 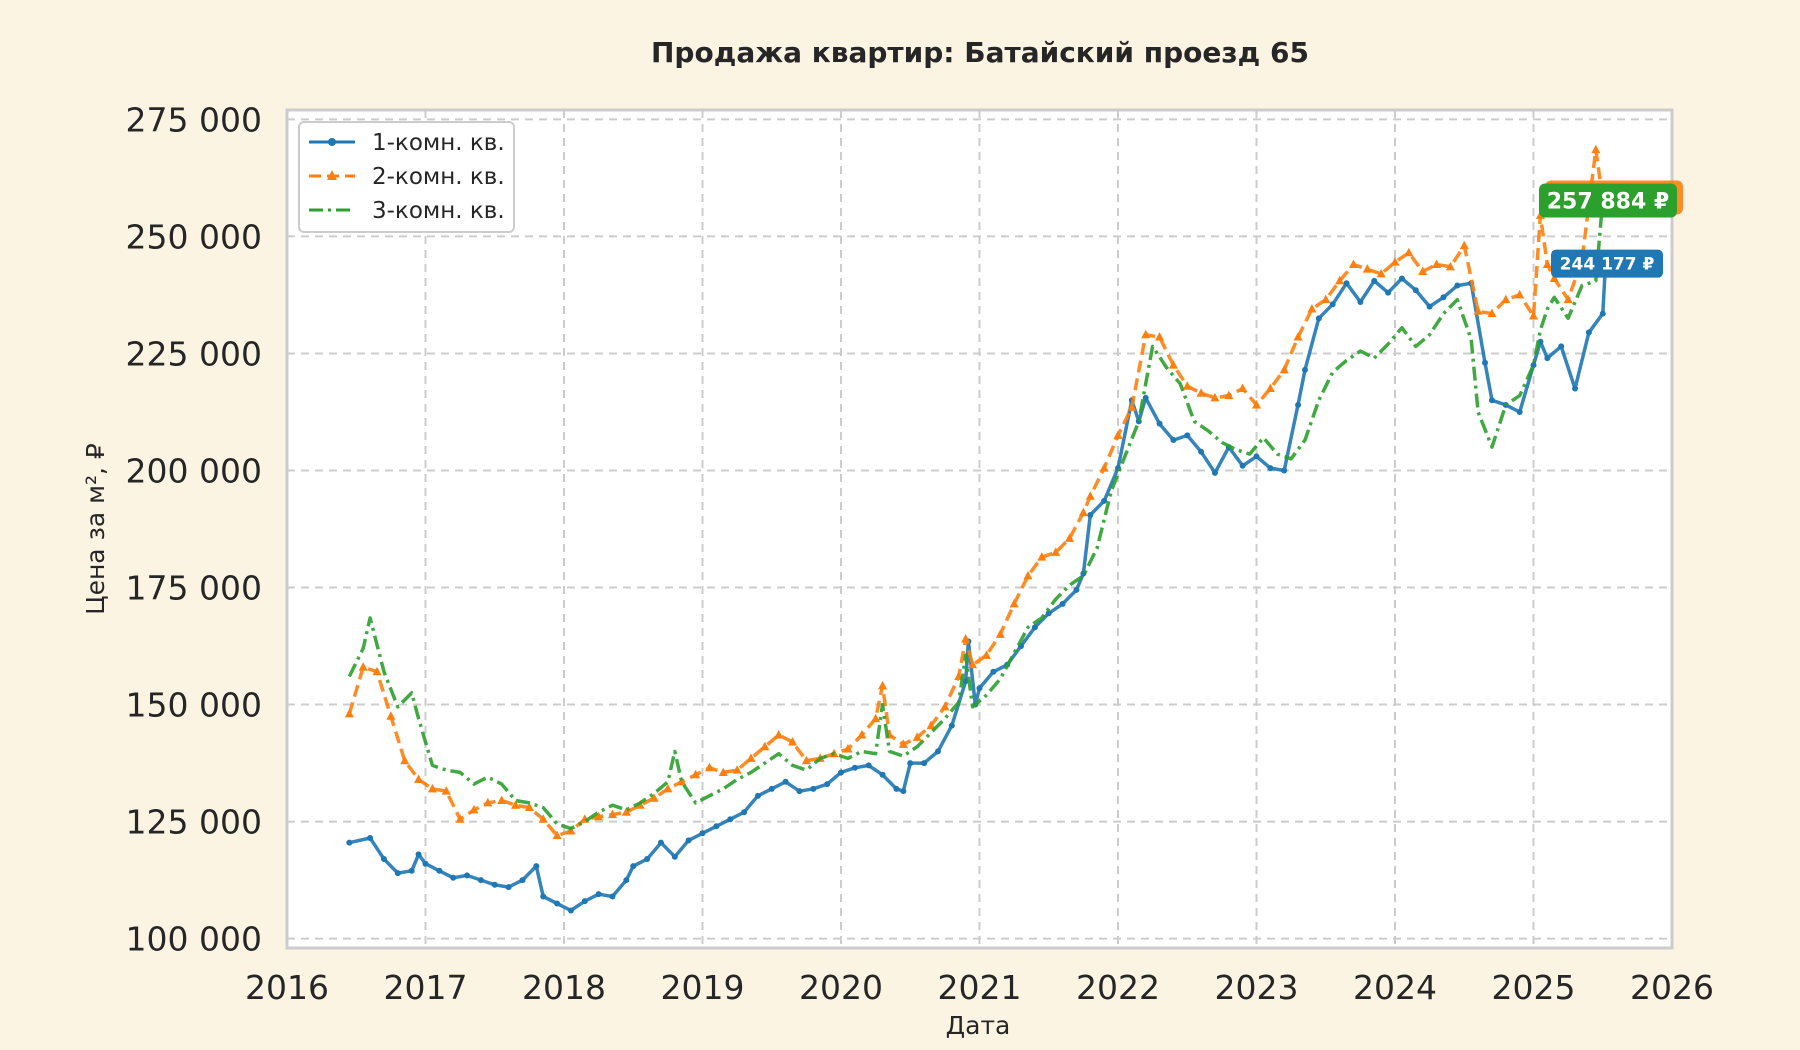 I want to click on y-tick-label: 125 000, so click(x=194, y=822).